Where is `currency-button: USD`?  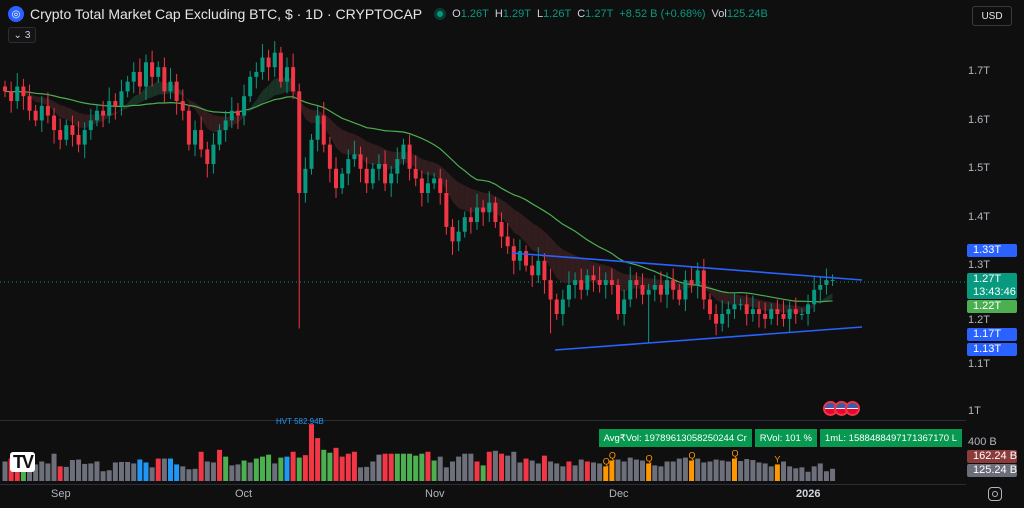
currency-button: USD is located at coordinates (992, 16).